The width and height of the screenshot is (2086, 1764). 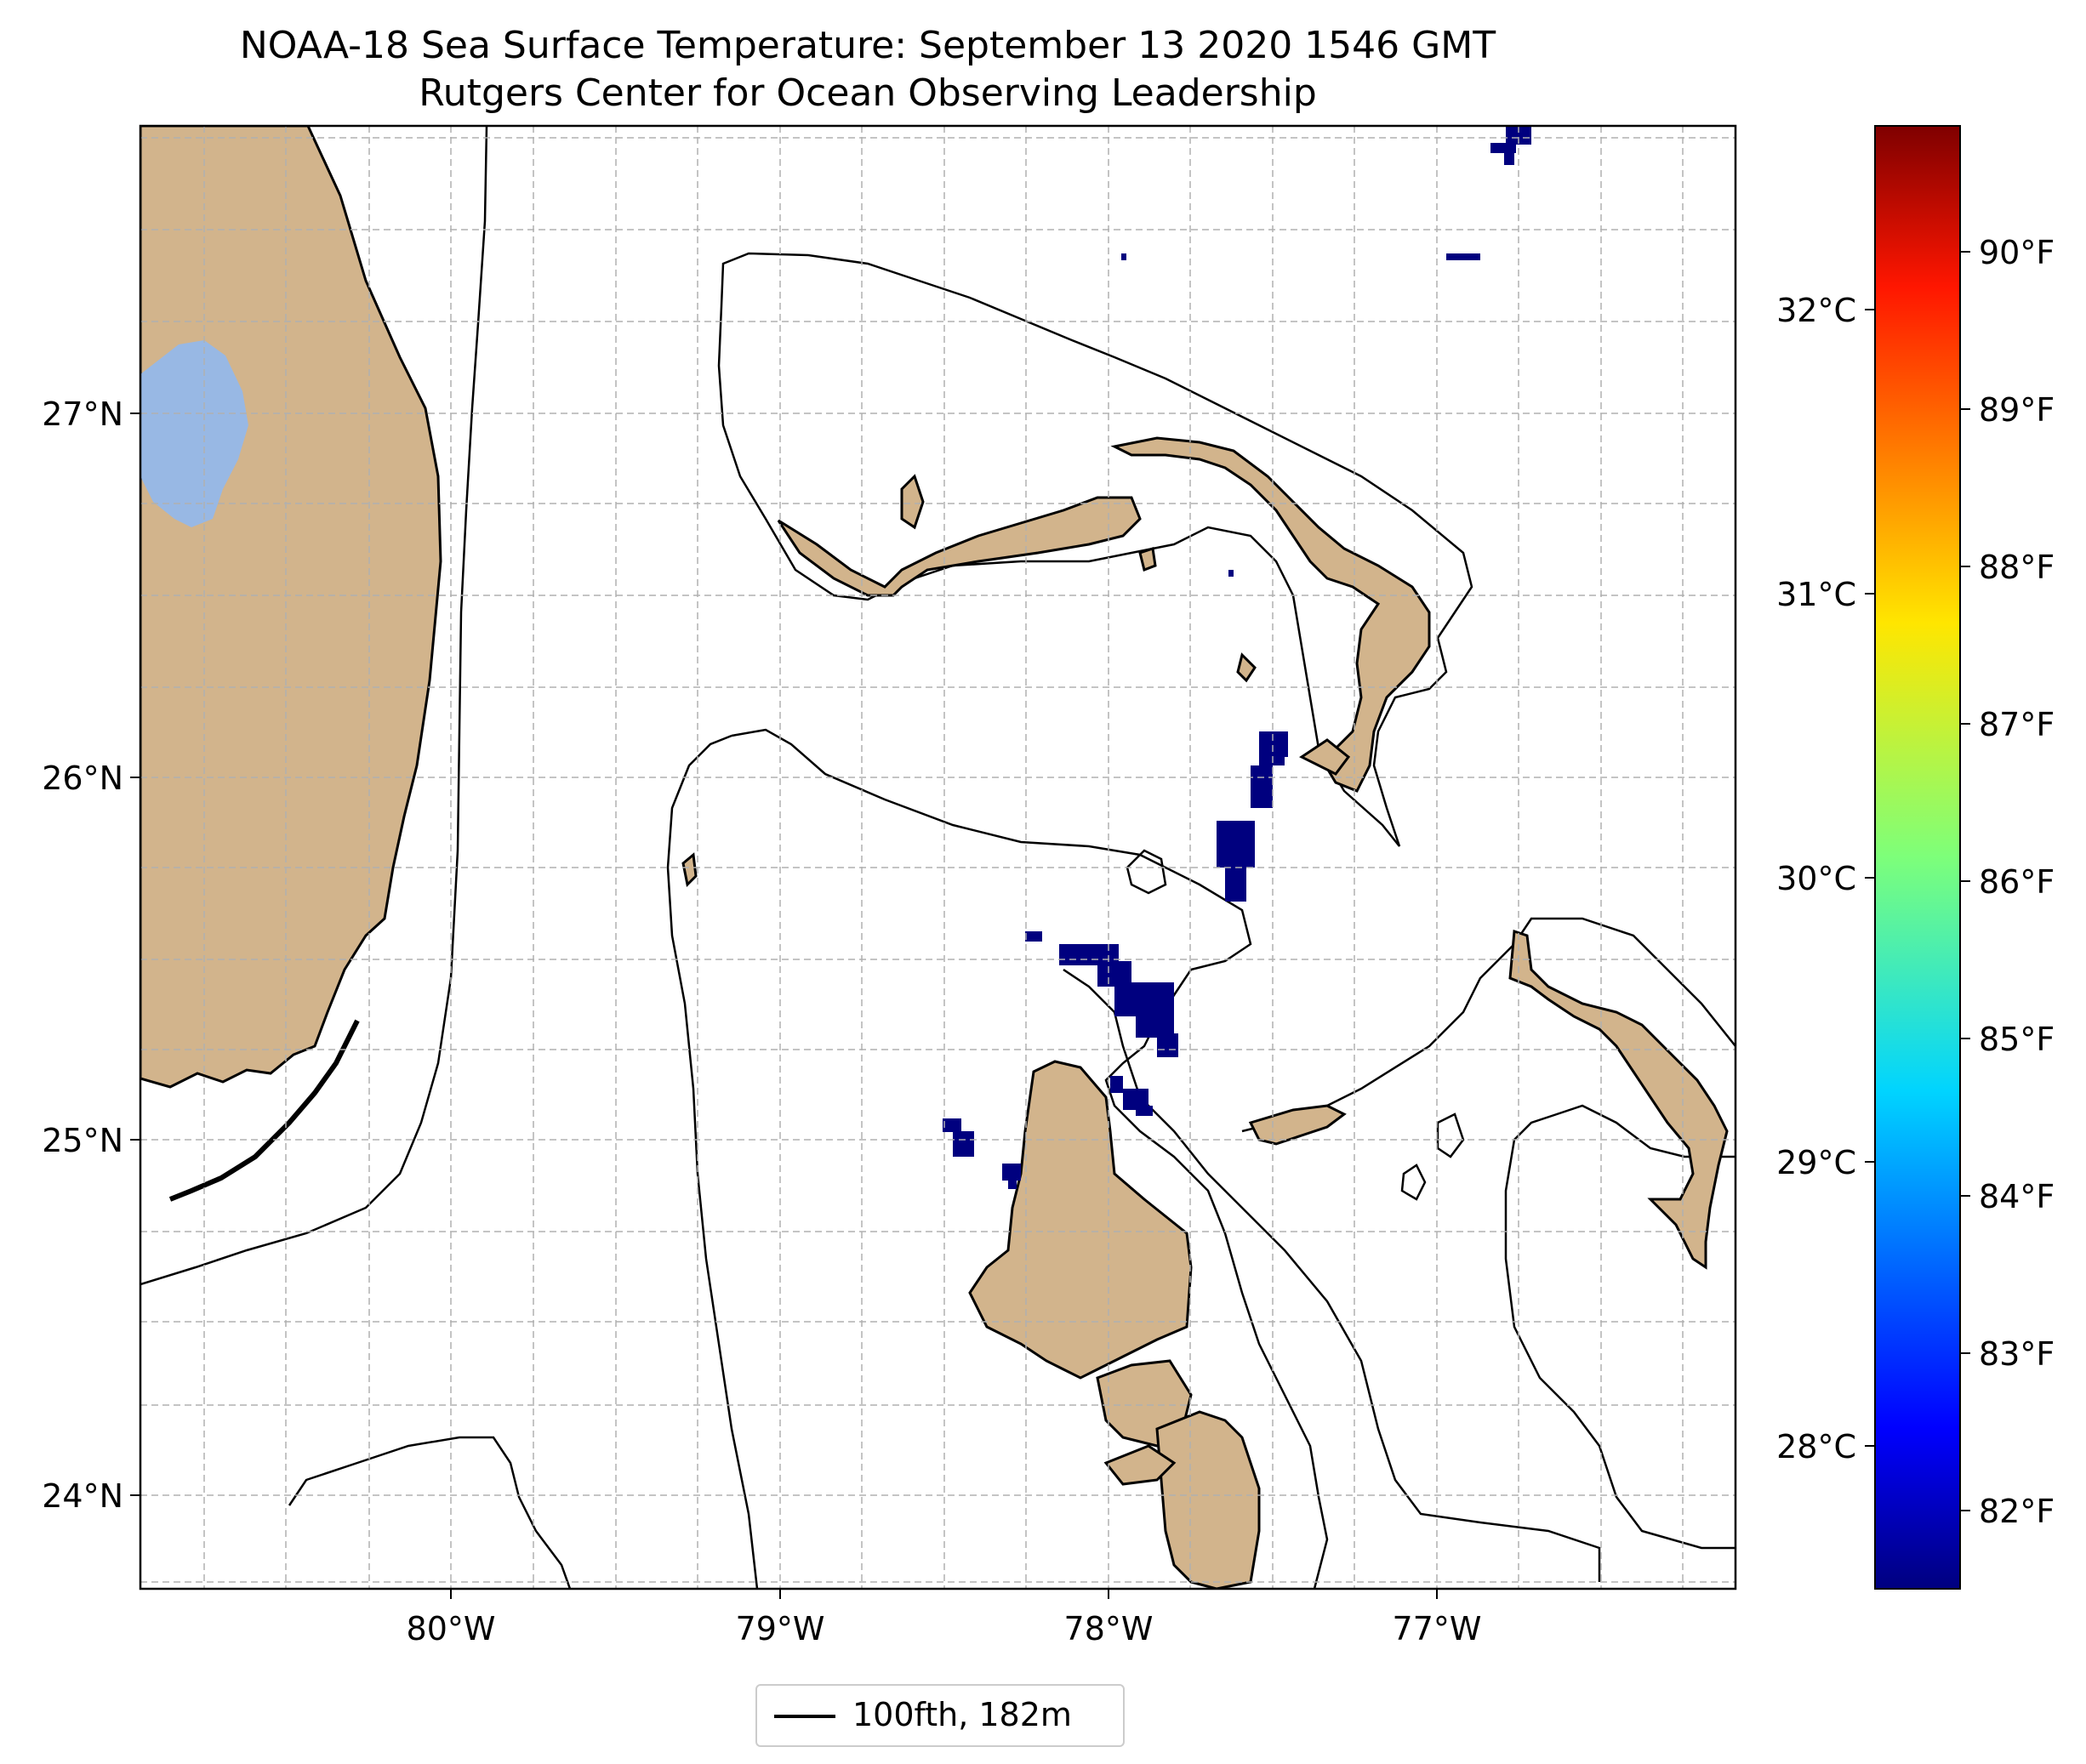 I want to click on colorbar-f-label: 83°F, so click(x=2017, y=1354).